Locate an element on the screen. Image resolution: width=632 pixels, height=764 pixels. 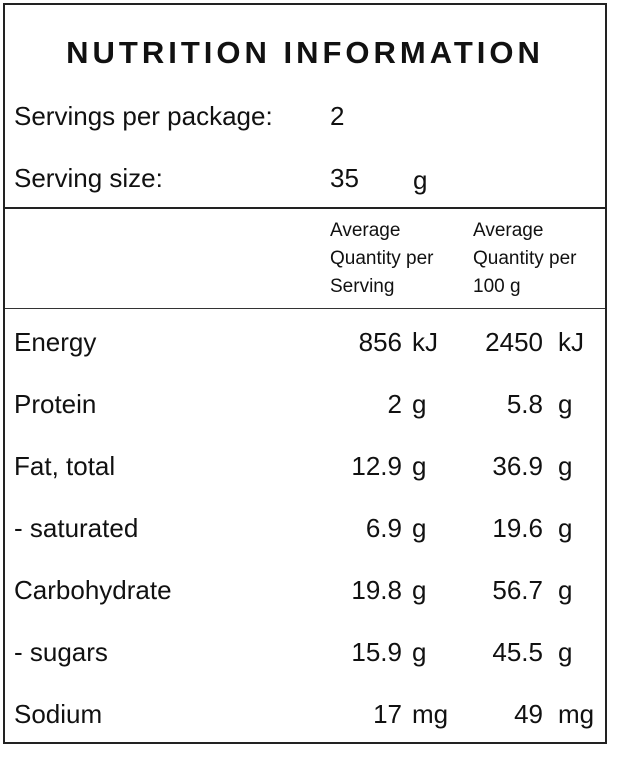
serving-size-value: 35 is located at coordinates (344, 178).